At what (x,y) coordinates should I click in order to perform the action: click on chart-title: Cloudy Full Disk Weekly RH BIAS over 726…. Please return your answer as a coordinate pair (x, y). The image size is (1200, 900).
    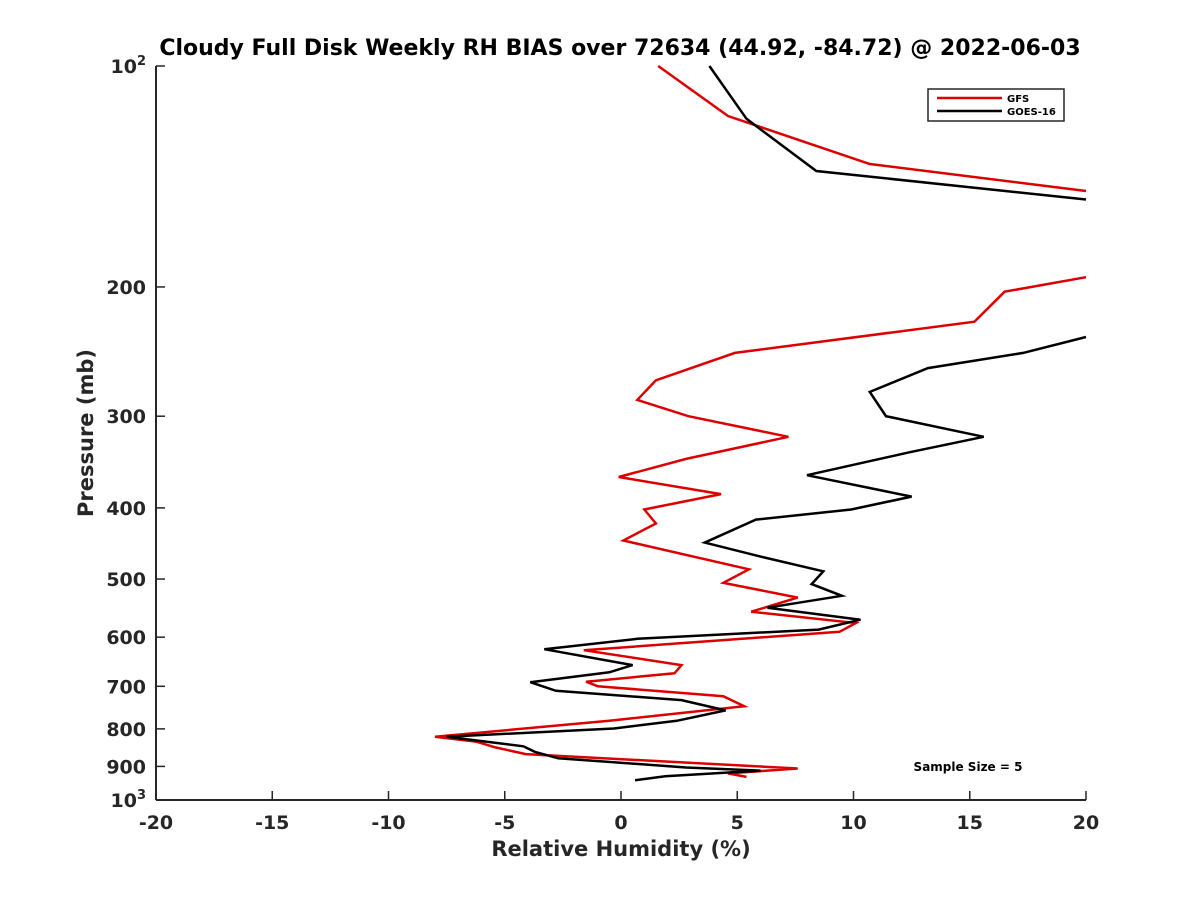
    Looking at the image, I should click on (619, 48).